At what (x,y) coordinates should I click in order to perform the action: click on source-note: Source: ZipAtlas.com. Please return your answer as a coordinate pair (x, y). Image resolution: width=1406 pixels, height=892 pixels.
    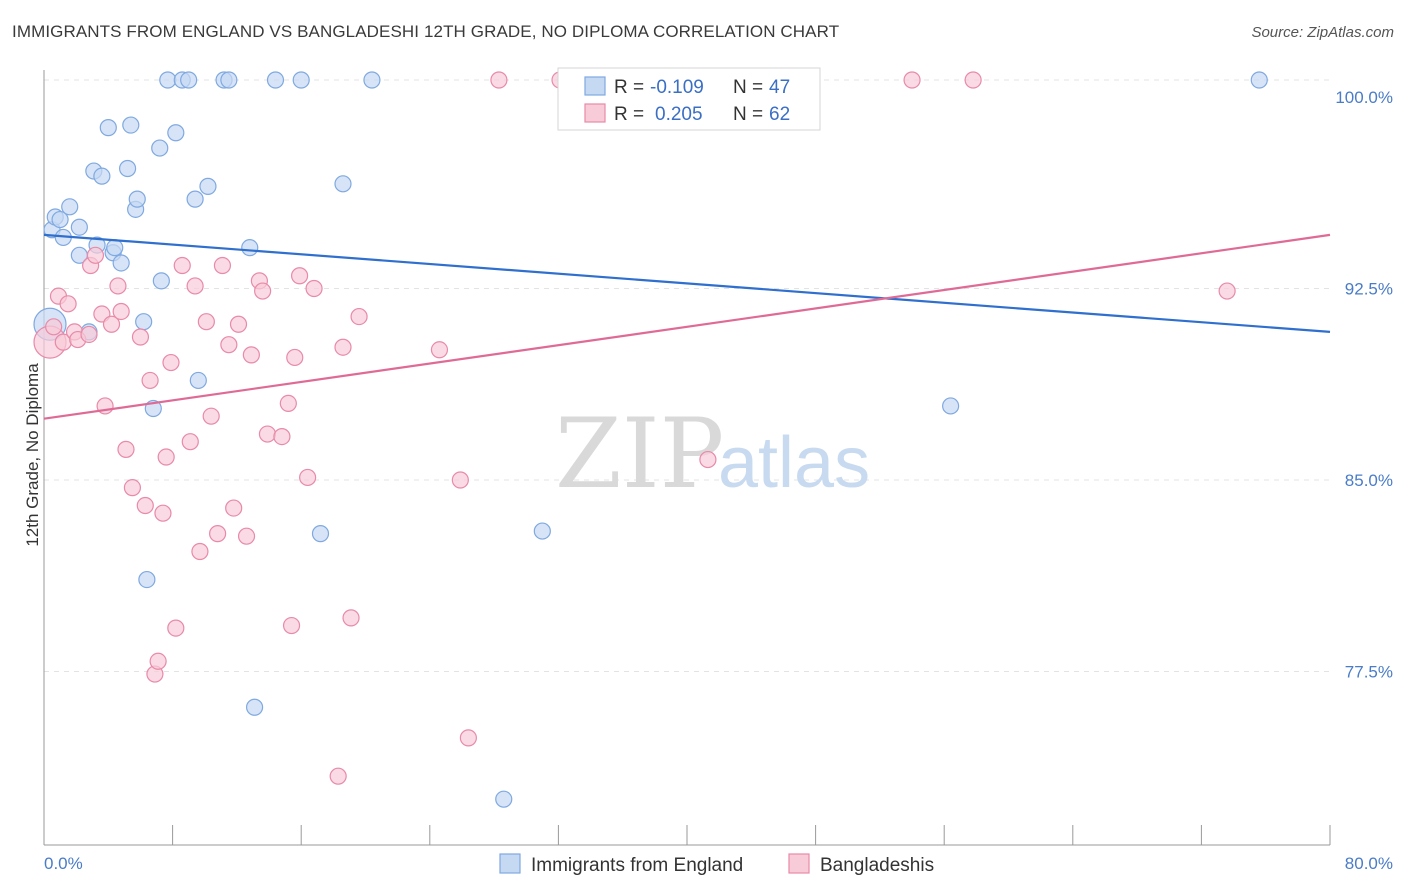
    Looking at the image, I should click on (1322, 32).